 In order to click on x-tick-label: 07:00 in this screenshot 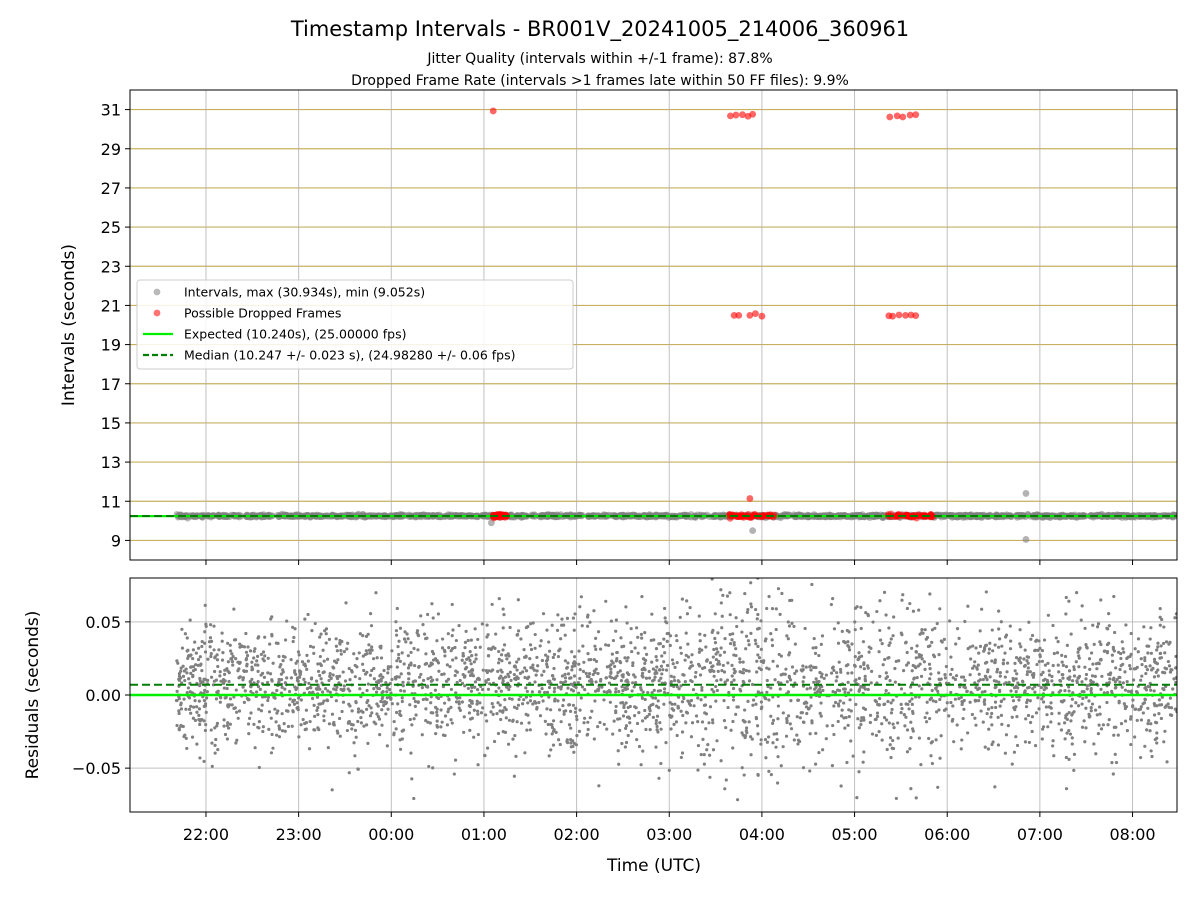, I will do `click(1040, 834)`.